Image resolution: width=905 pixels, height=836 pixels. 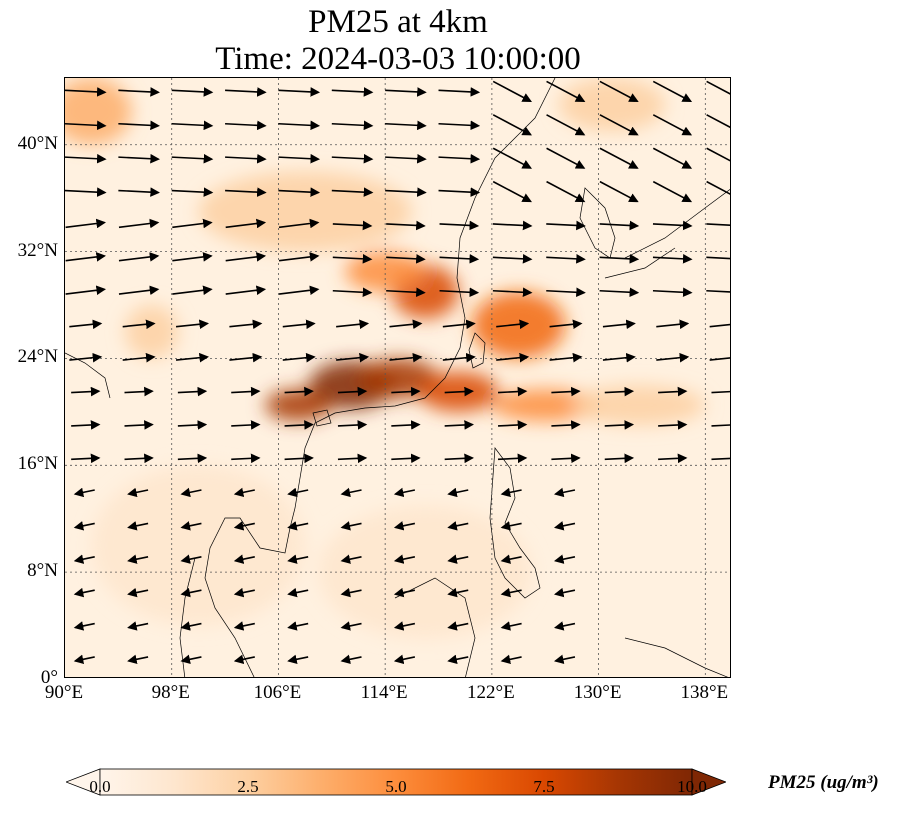 What do you see at coordinates (597, 692) in the screenshot?
I see `lon-tick-label: 130°E` at bounding box center [597, 692].